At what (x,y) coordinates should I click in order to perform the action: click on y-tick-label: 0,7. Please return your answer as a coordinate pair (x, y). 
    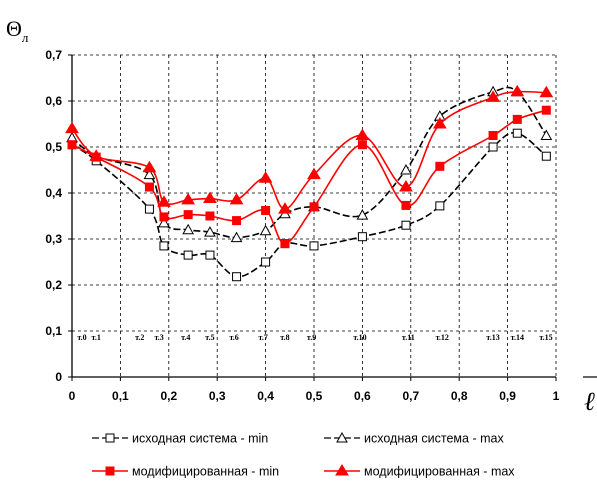
    Looking at the image, I should click on (53, 55).